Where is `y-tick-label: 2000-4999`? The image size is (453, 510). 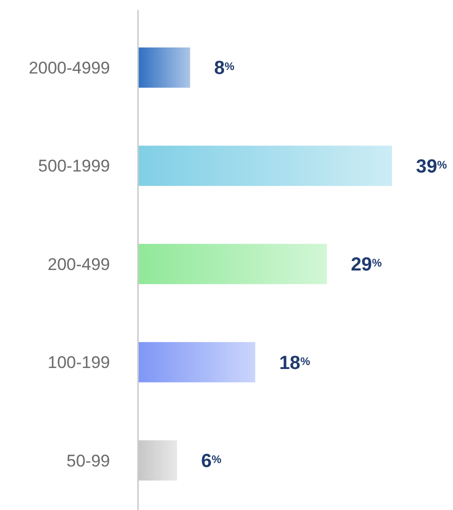
y-tick-label: 2000-4999 is located at coordinates (69, 68).